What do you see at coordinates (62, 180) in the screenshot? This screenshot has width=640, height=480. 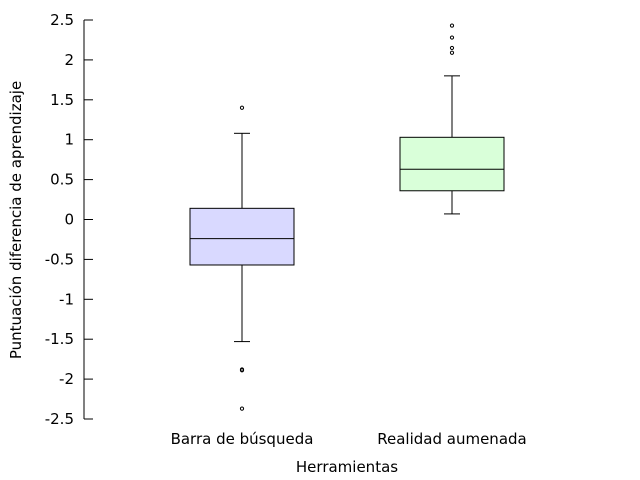 I see `y-tick-label: 0.5` at bounding box center [62, 180].